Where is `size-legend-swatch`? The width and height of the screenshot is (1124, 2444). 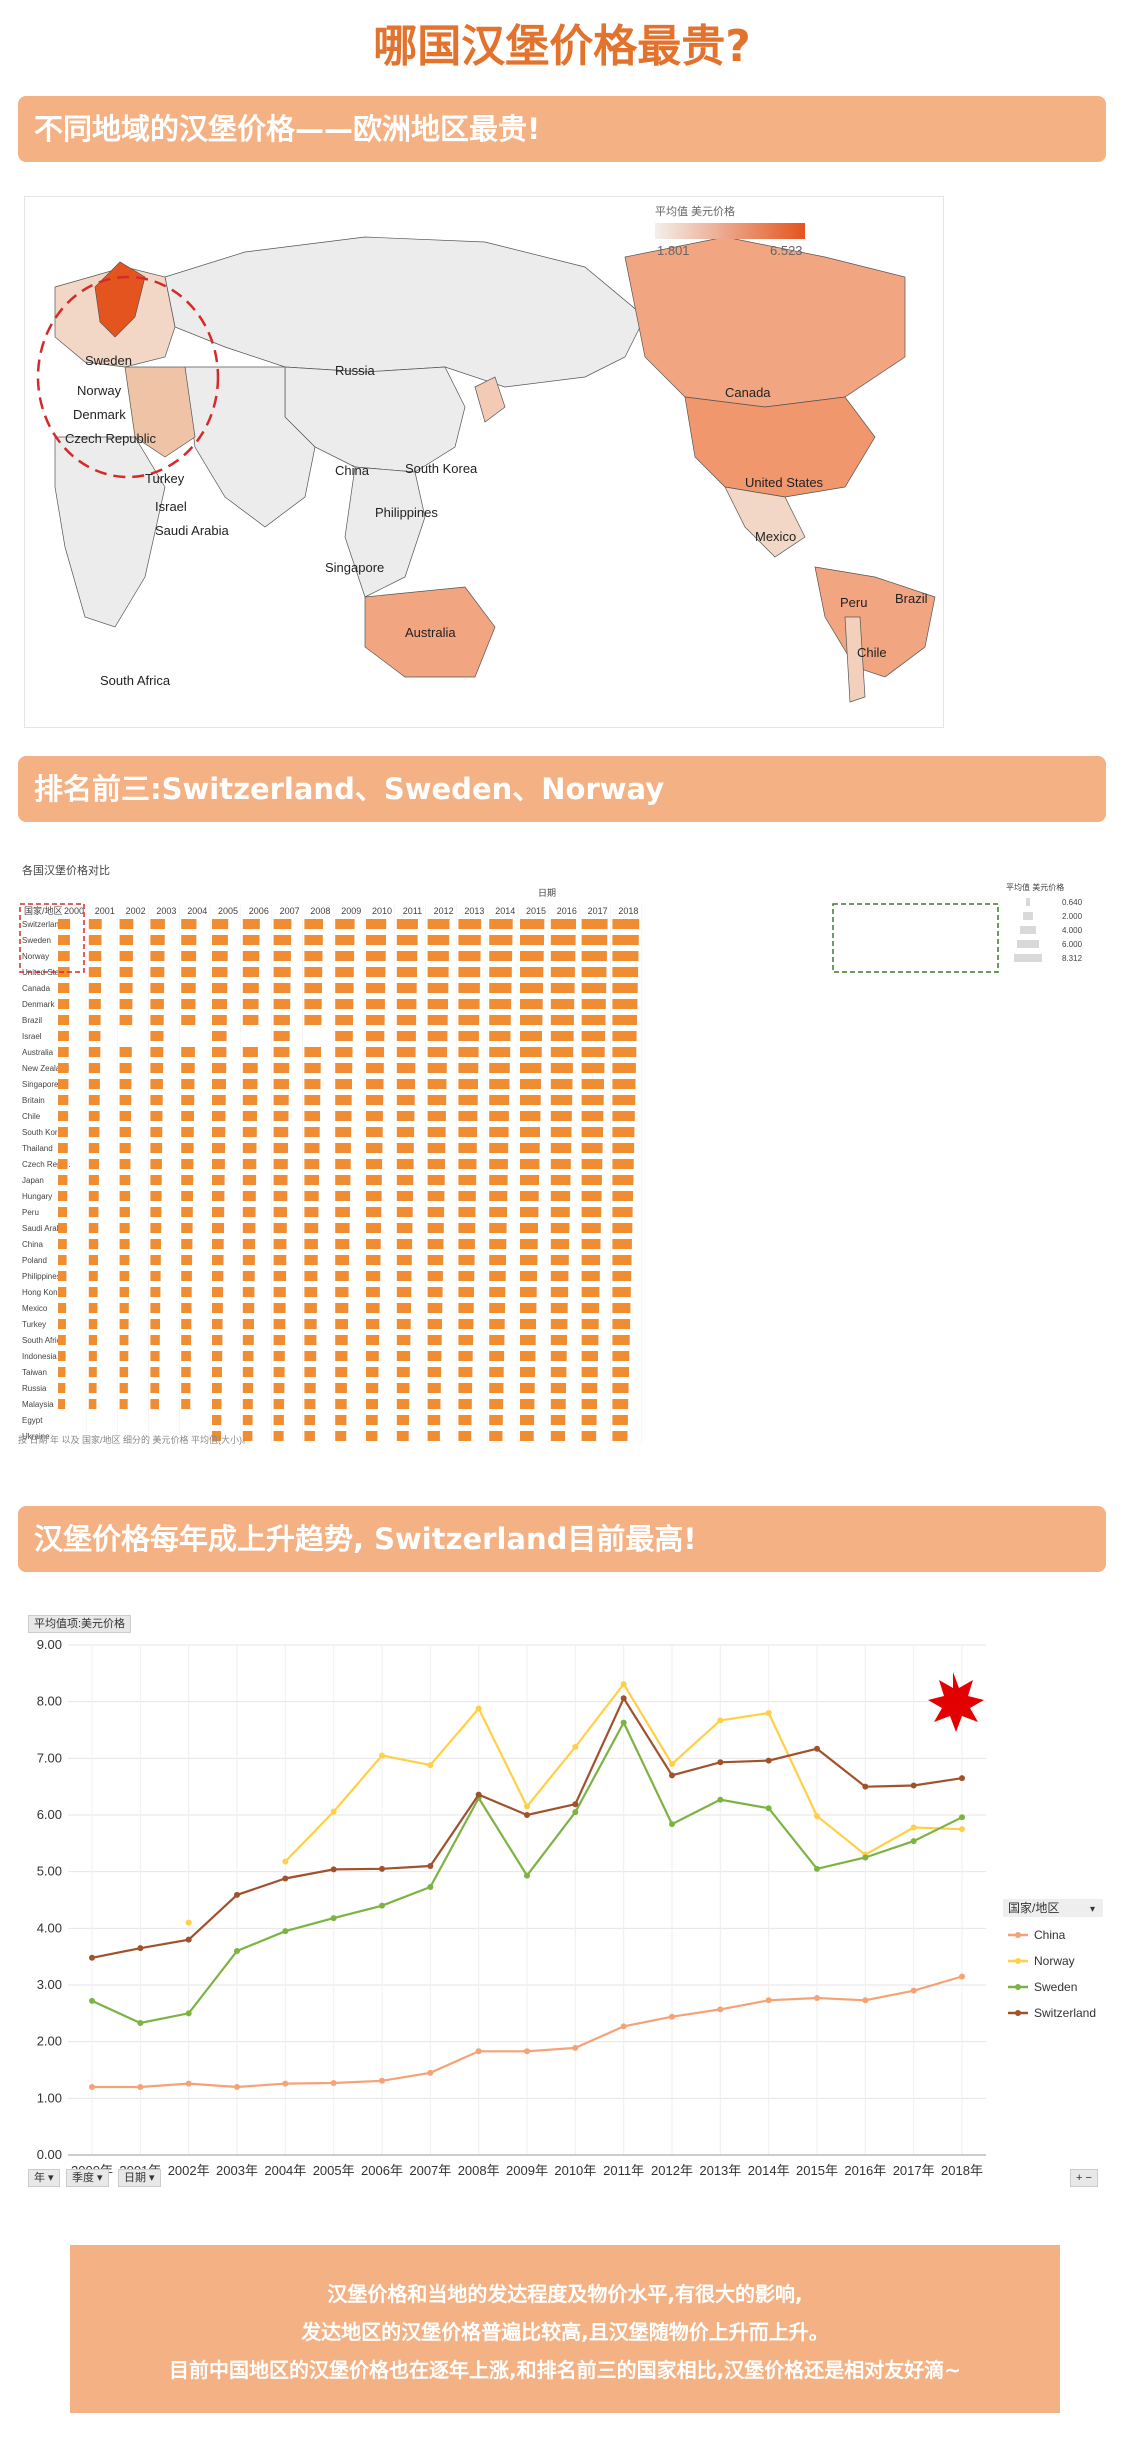
size-legend-swatch is located at coordinates (1028, 930).